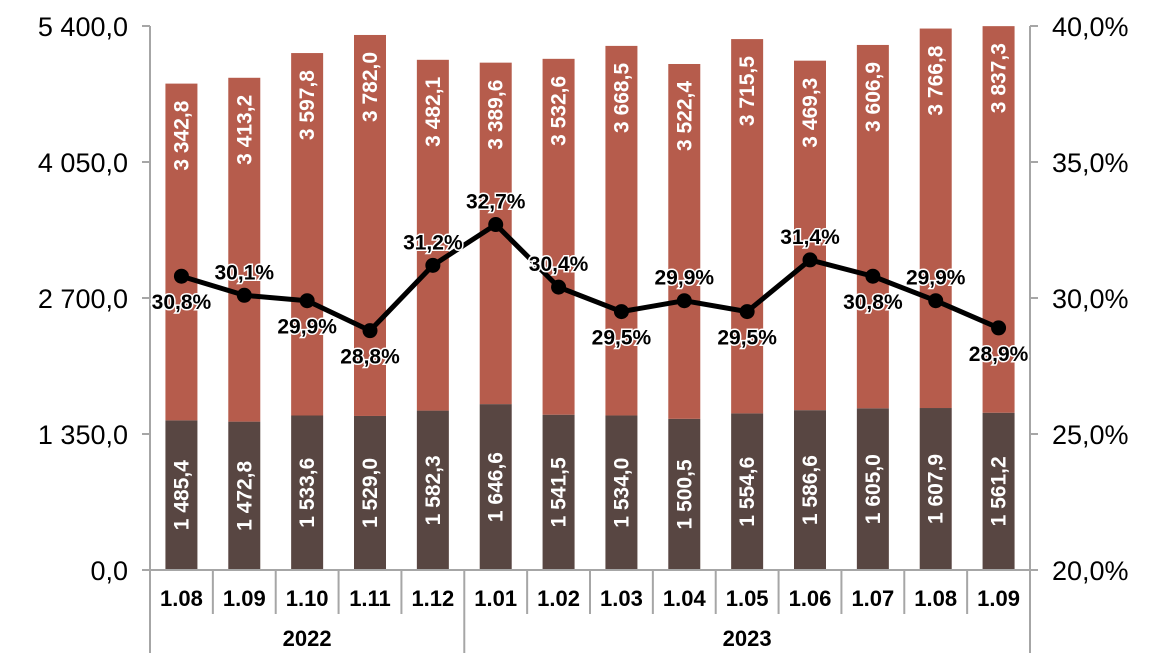 Image resolution: width=1155 pixels, height=653 pixels. Describe the element at coordinates (370, 598) in the screenshot. I see `category-label: 1.11` at that location.